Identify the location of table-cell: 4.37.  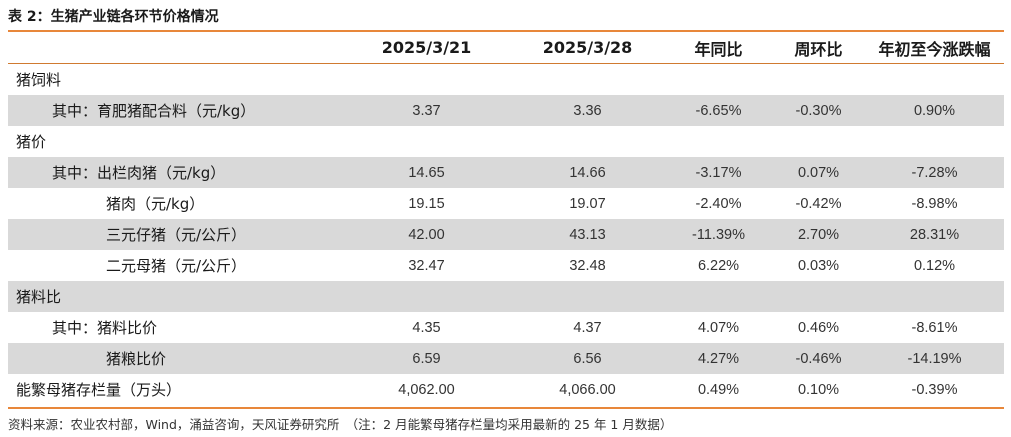
(587, 327).